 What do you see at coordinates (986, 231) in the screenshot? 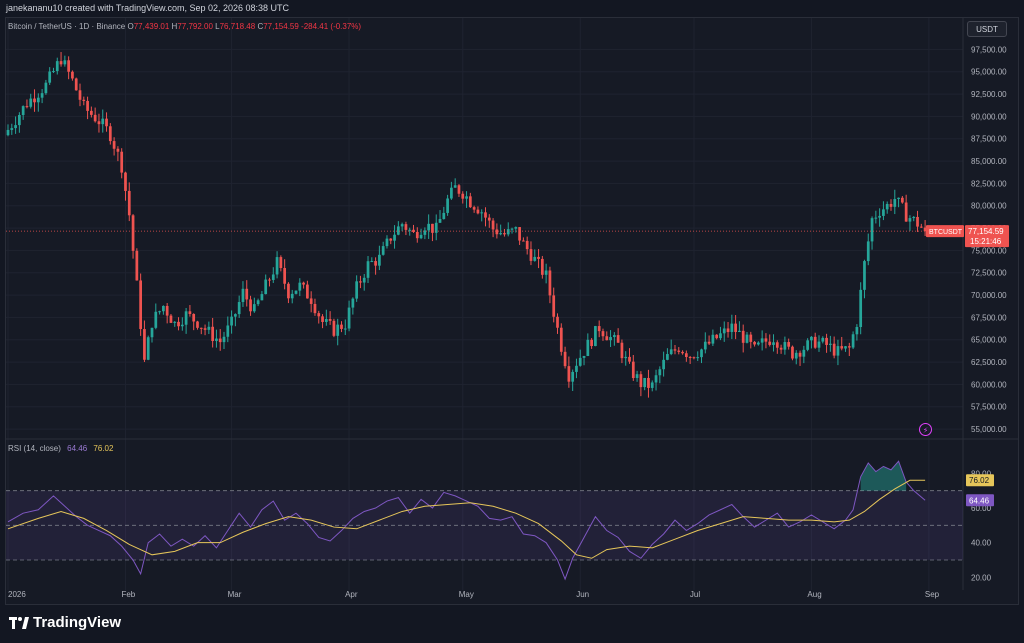
I see `price-tag-value: 77,154.59` at bounding box center [986, 231].